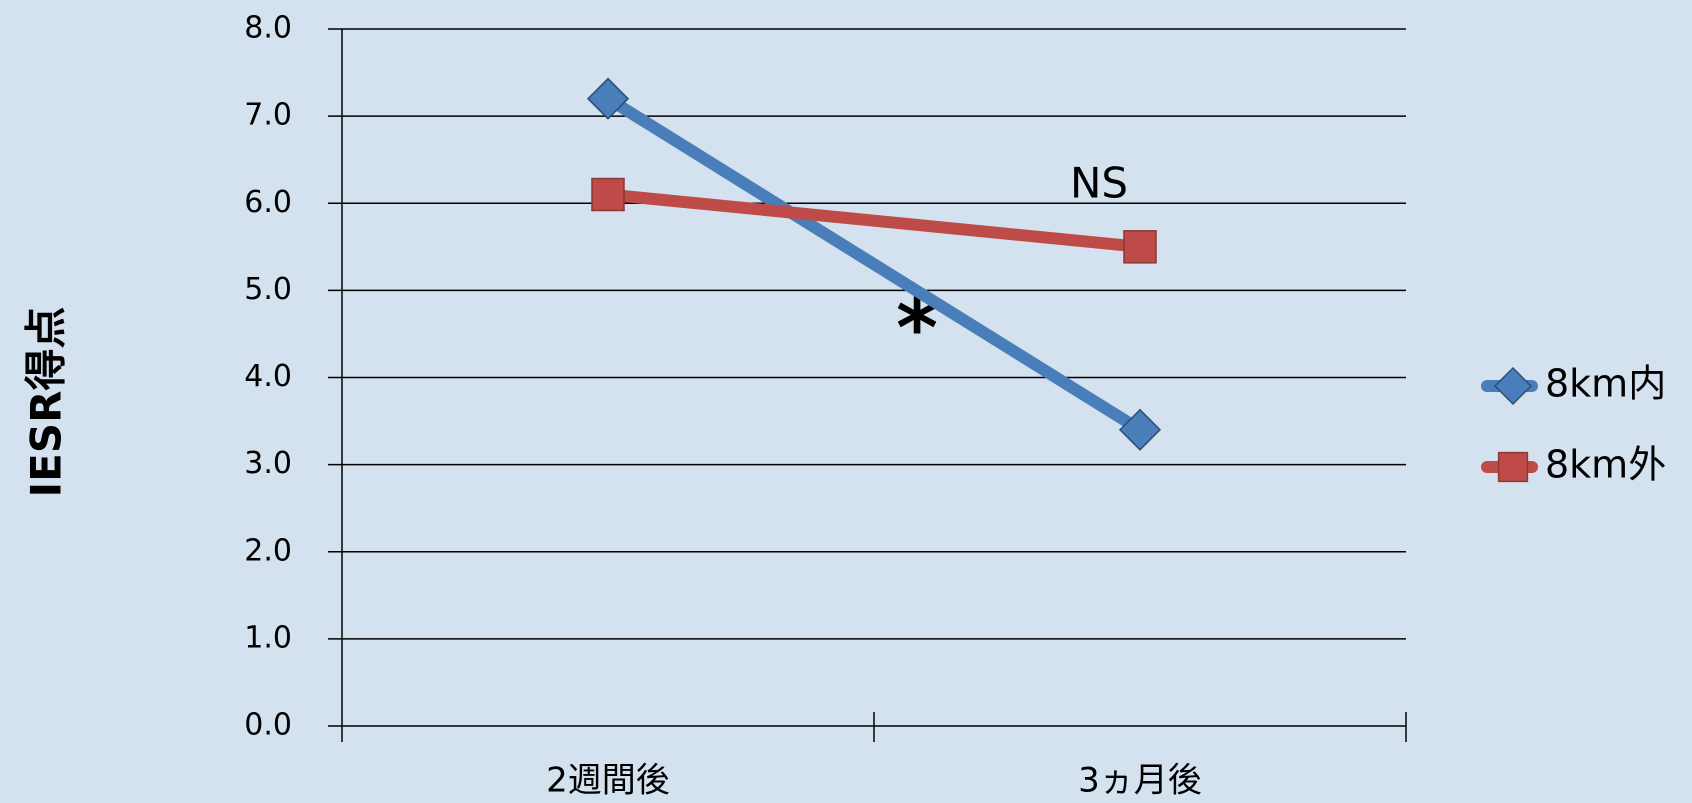 The image size is (1692, 803). I want to click on y-tick-label: 6.0, so click(268, 202).